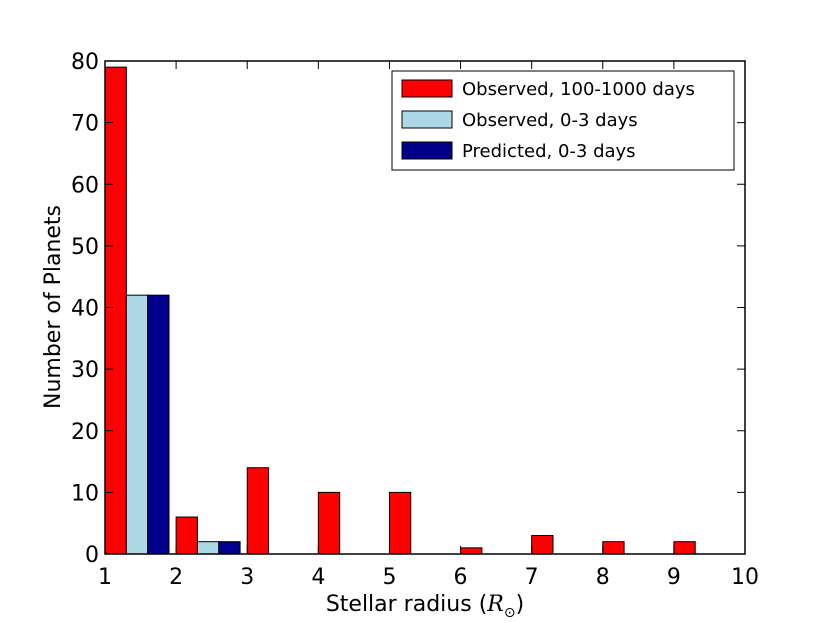  Describe the element at coordinates (532, 577) in the screenshot. I see `x-tick-label-6: 7` at that location.